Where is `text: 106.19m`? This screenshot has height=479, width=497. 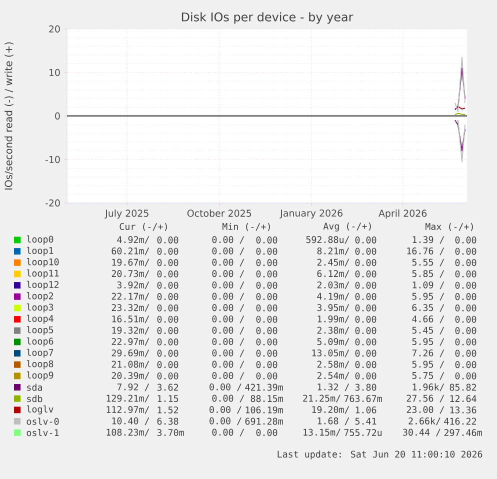 text: 106.19m is located at coordinates (264, 410).